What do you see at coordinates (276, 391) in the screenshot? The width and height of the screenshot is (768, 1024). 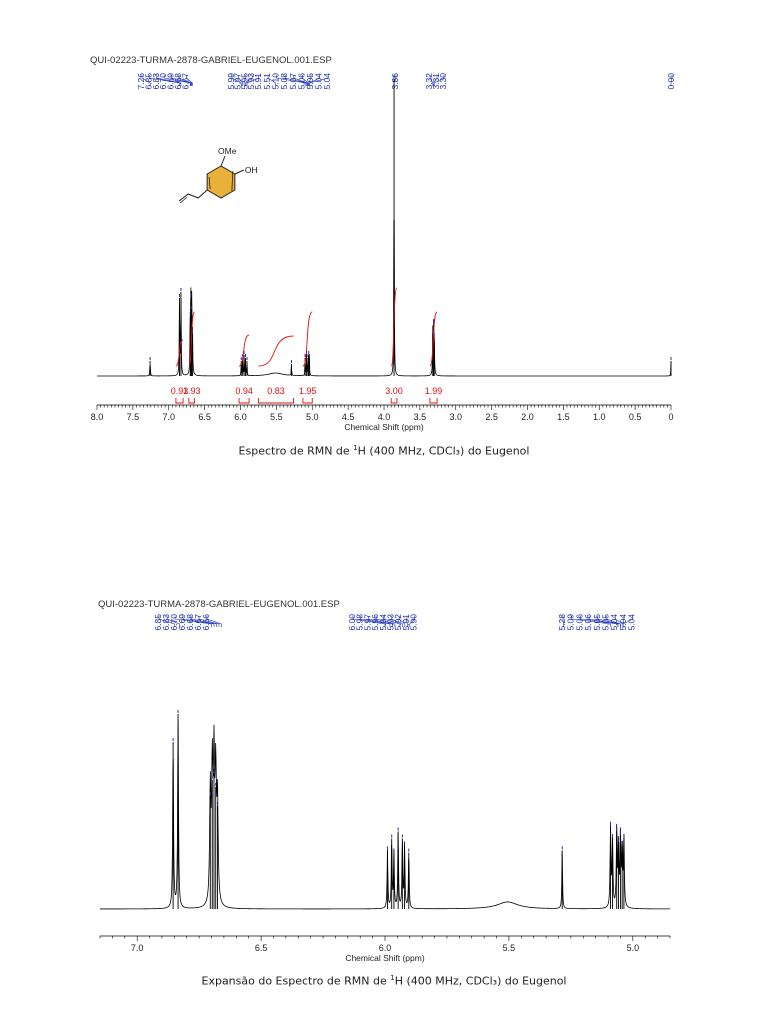 I see `integral-value: 0.83` at bounding box center [276, 391].